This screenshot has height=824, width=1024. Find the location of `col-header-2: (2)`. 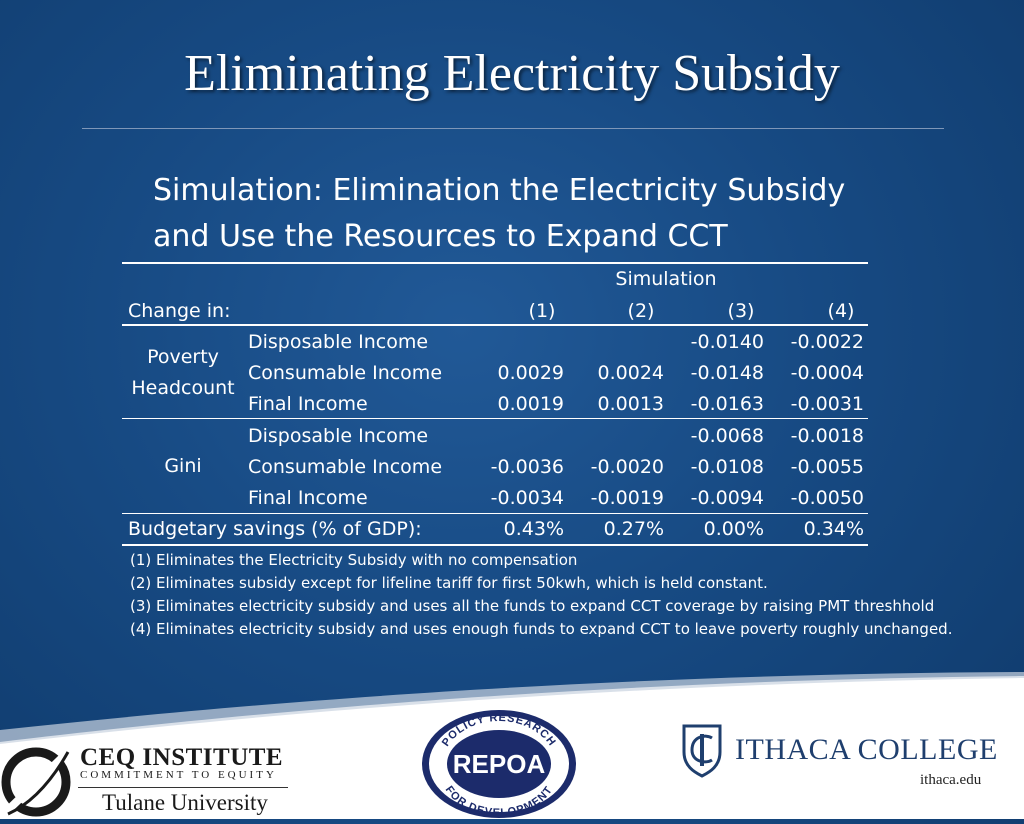

col-header-2: (2) is located at coordinates (641, 311).